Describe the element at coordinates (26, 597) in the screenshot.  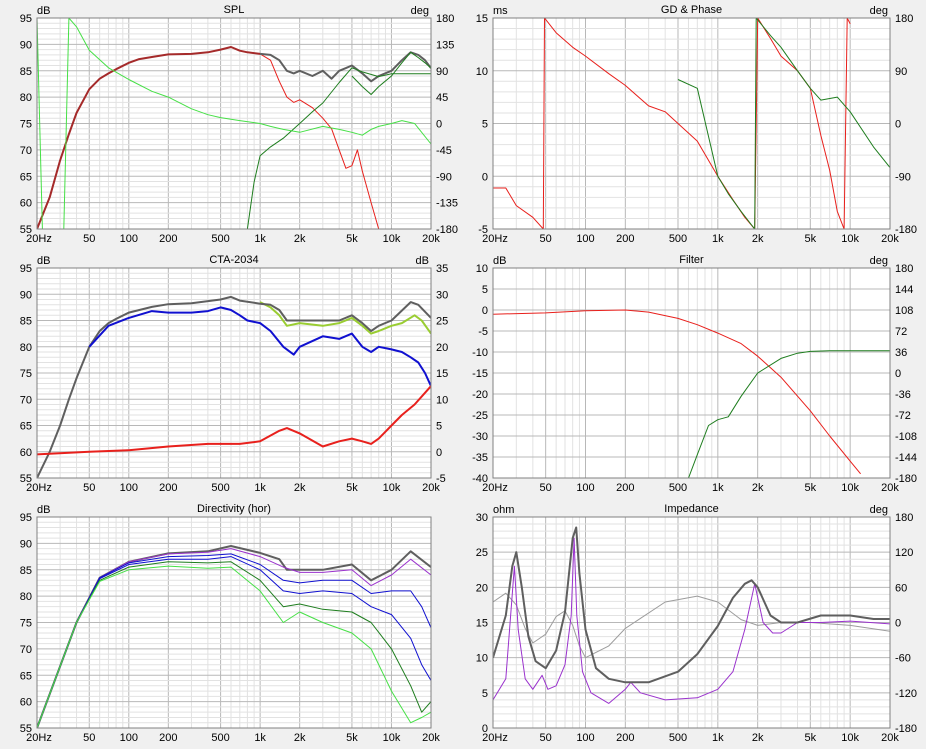
I see `directivity-y-tick-label: 80` at that location.